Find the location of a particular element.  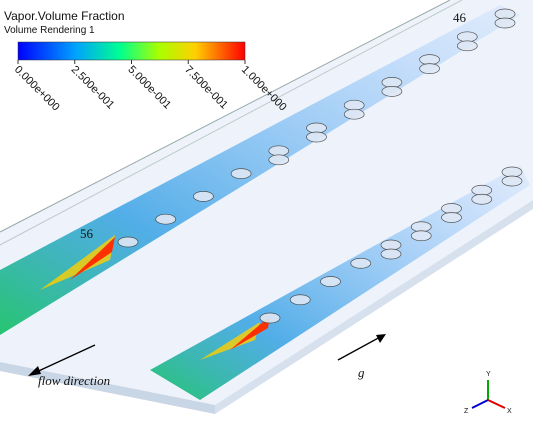

bubble-label: 46 is located at coordinates (460, 17).